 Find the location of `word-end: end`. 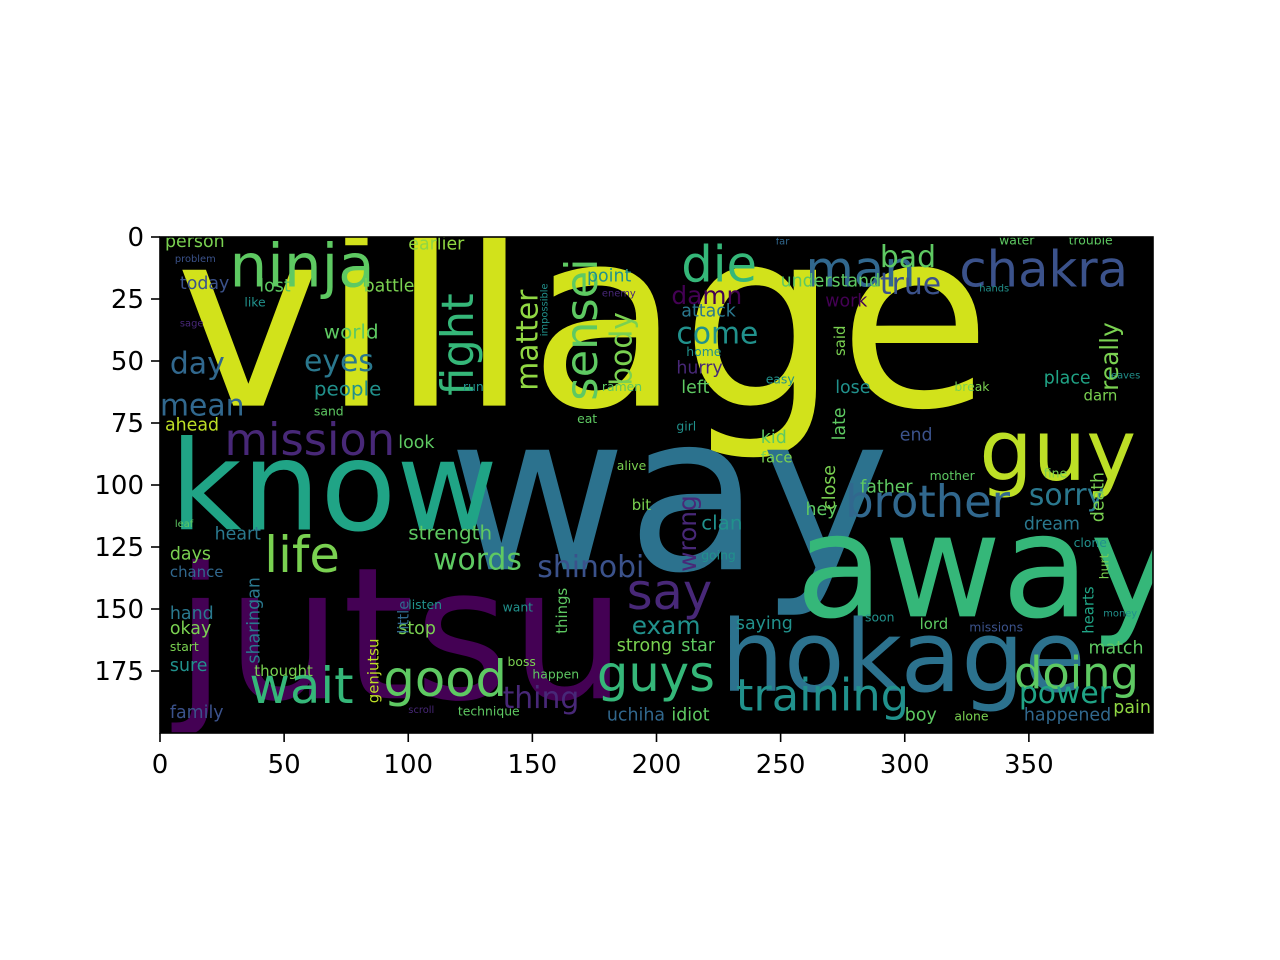

word-end: end is located at coordinates (916, 435).